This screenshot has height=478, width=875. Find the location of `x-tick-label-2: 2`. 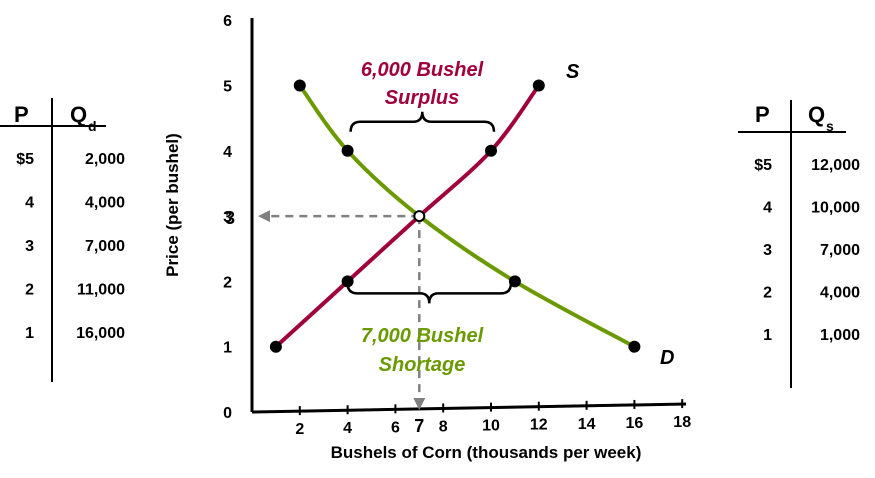

x-tick-label-2: 2 is located at coordinates (299, 429).